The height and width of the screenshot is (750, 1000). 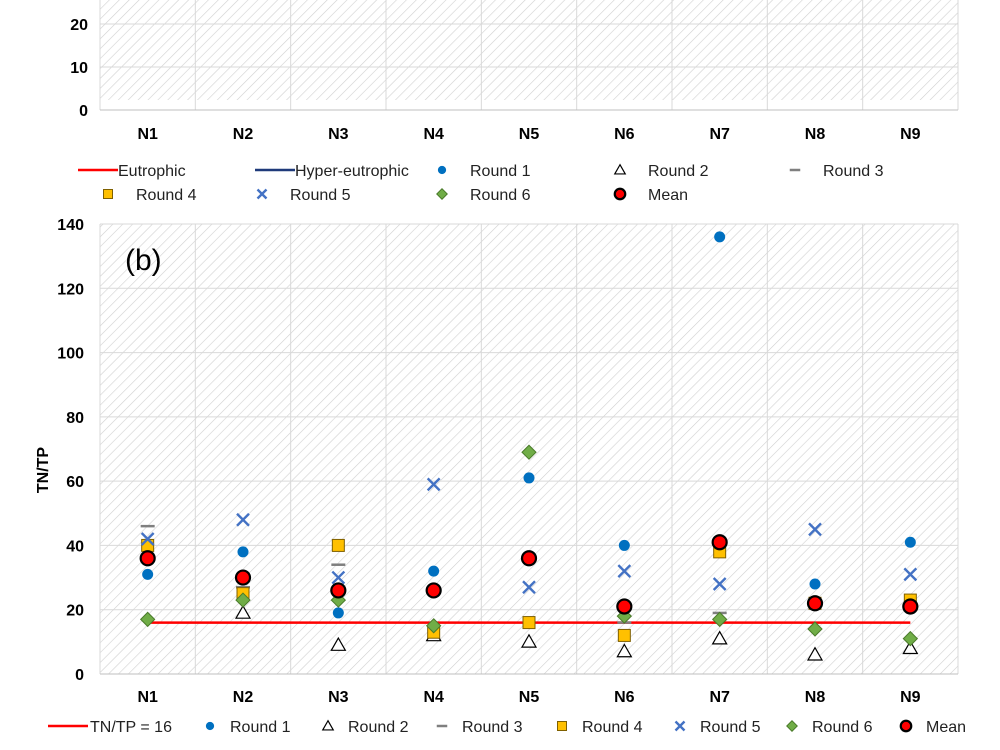 I want to click on point-mean-n8, so click(x=815, y=603).